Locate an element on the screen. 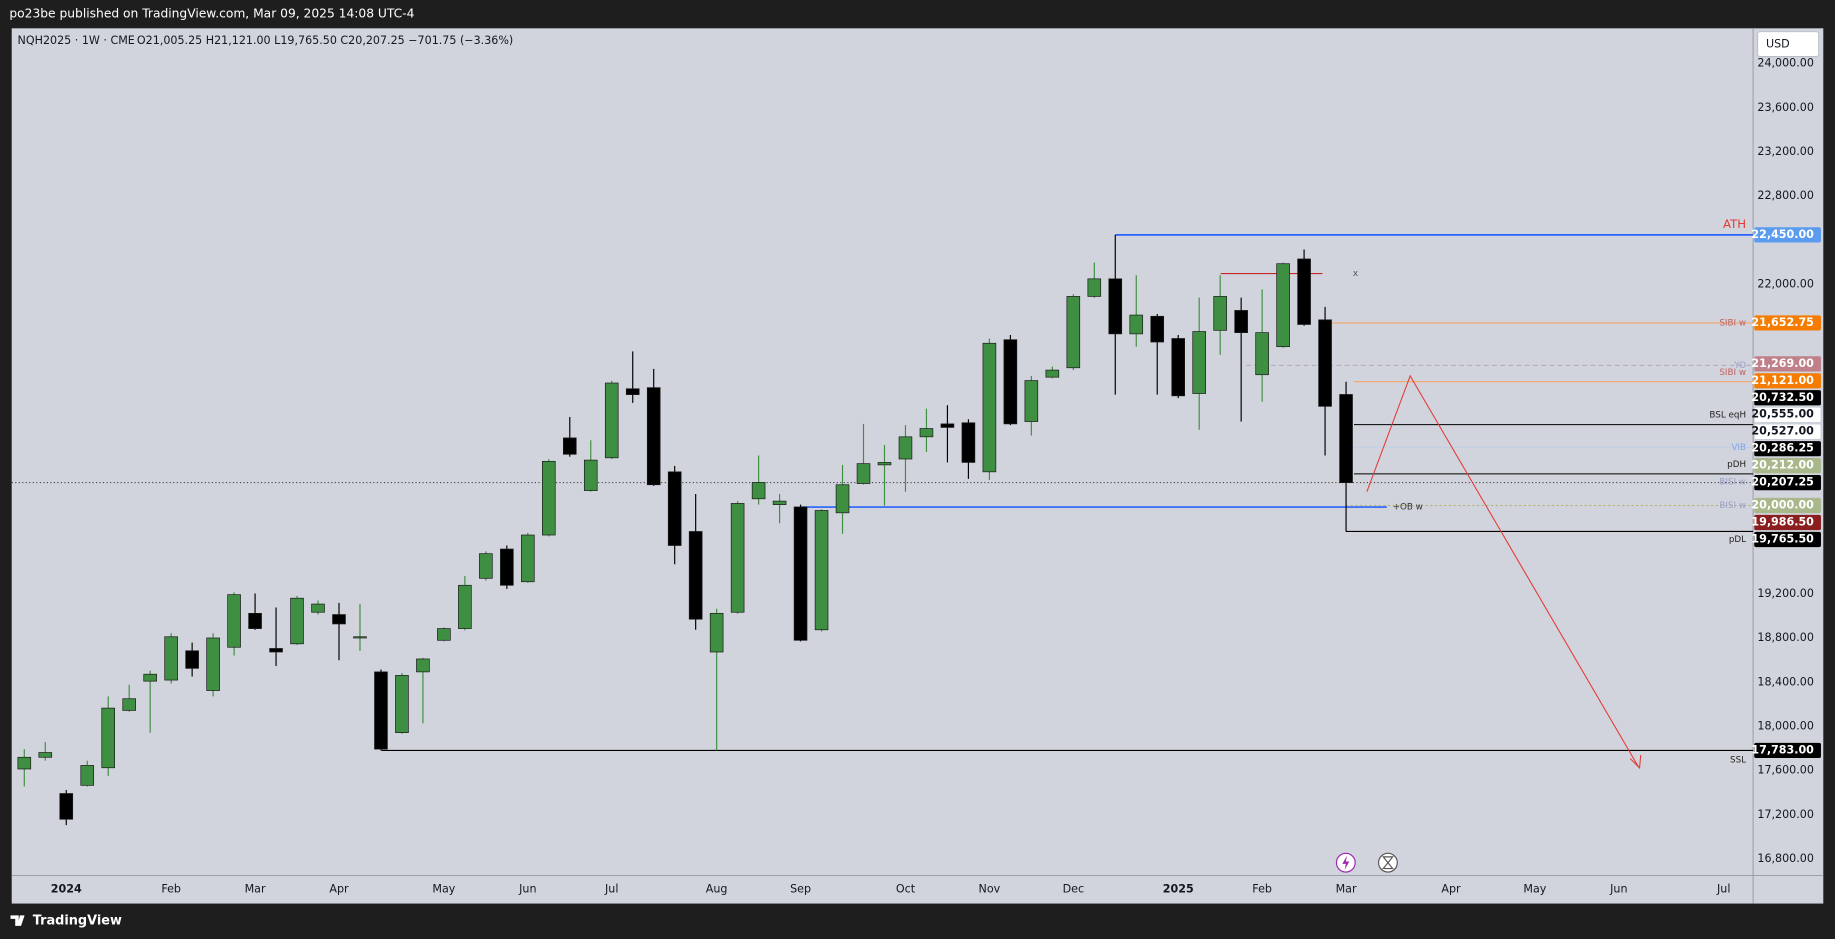 The width and height of the screenshot is (1835, 939). y-tick-label: 18,400.00 is located at coordinates (1785, 681).